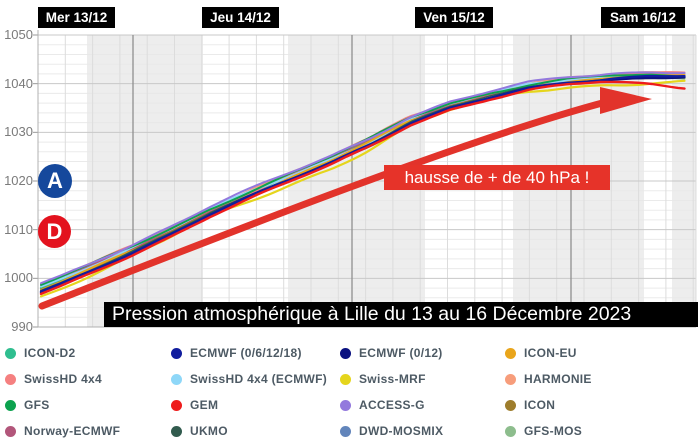  I want to click on legend-item-icon: ICON, so click(530, 405).